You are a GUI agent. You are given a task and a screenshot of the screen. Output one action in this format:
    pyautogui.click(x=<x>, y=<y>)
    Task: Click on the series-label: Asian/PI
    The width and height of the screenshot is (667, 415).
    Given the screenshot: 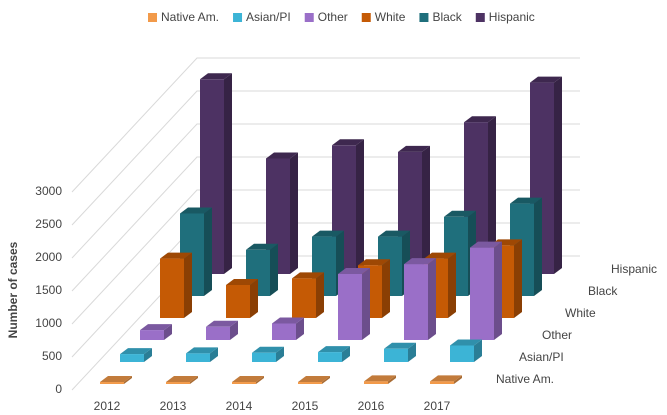 What is the action you would take?
    pyautogui.click(x=541, y=357)
    